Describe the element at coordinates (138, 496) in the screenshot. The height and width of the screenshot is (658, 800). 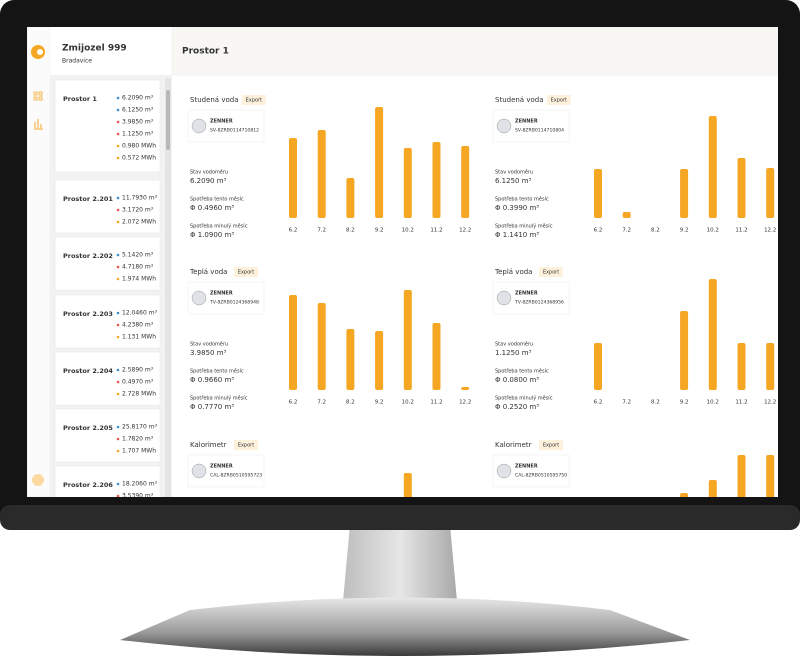
I see `reading-value: 3.5390 m³` at that location.